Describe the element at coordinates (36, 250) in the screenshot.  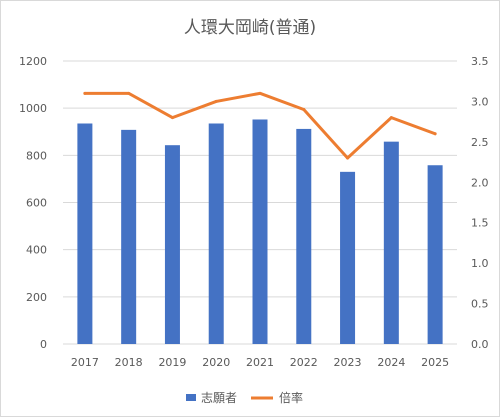
I see `left-tick-label: 400` at that location.